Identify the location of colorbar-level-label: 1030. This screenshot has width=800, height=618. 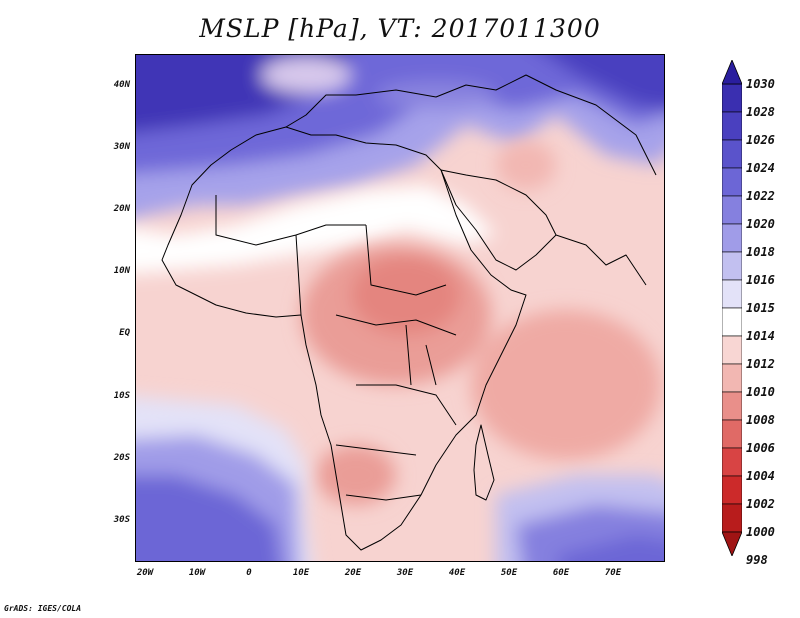
(760, 84).